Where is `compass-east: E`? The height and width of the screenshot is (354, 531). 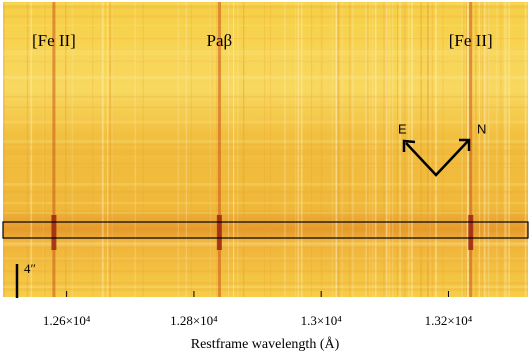 compass-east: E is located at coordinates (402, 128).